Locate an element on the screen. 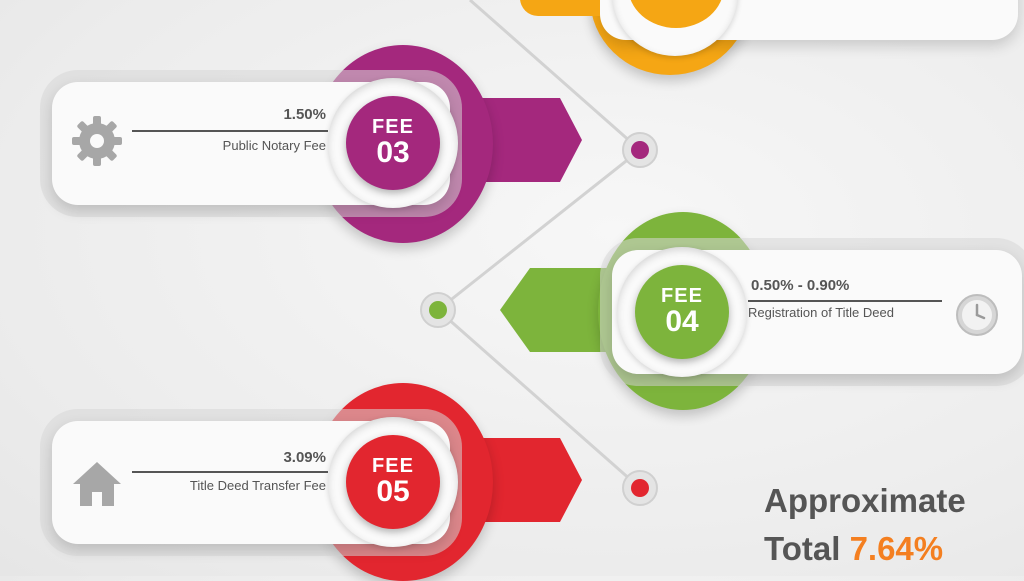 The width and height of the screenshot is (1024, 581). total-label: Total is located at coordinates (802, 548).